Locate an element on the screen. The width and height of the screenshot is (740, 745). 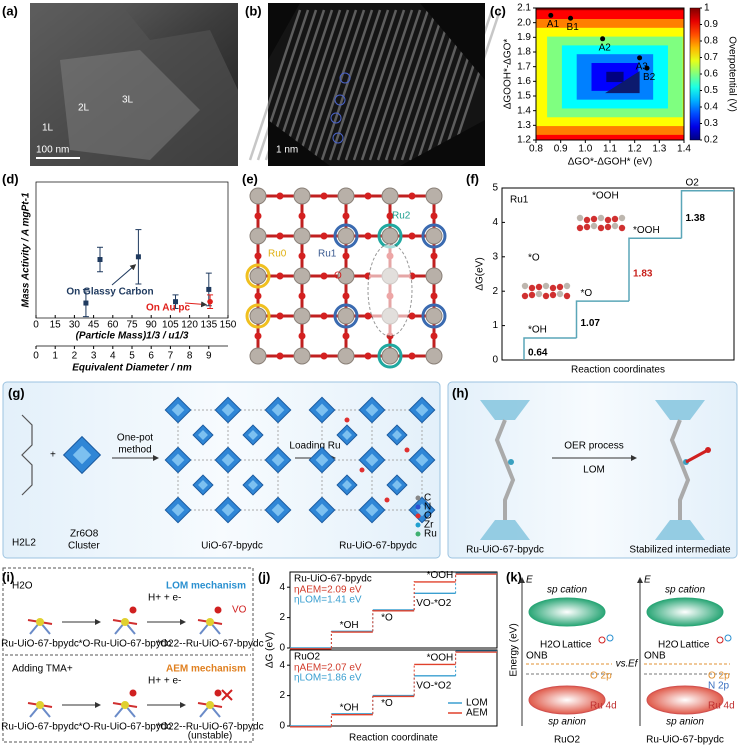
site-ring is located at coordinates (390, 356).